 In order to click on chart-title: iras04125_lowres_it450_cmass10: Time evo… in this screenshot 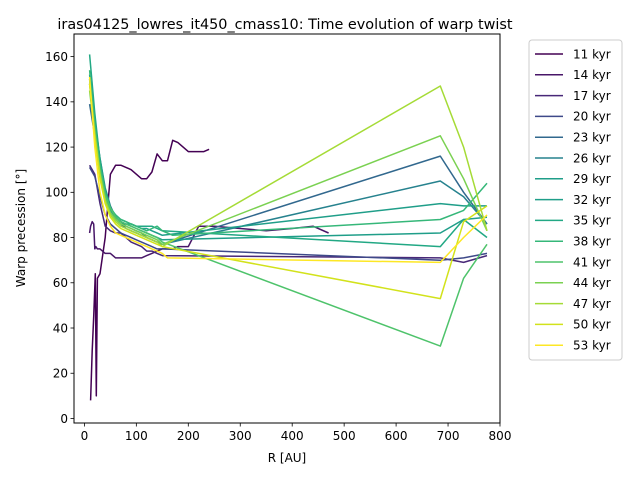, I will do `click(284, 25)`.